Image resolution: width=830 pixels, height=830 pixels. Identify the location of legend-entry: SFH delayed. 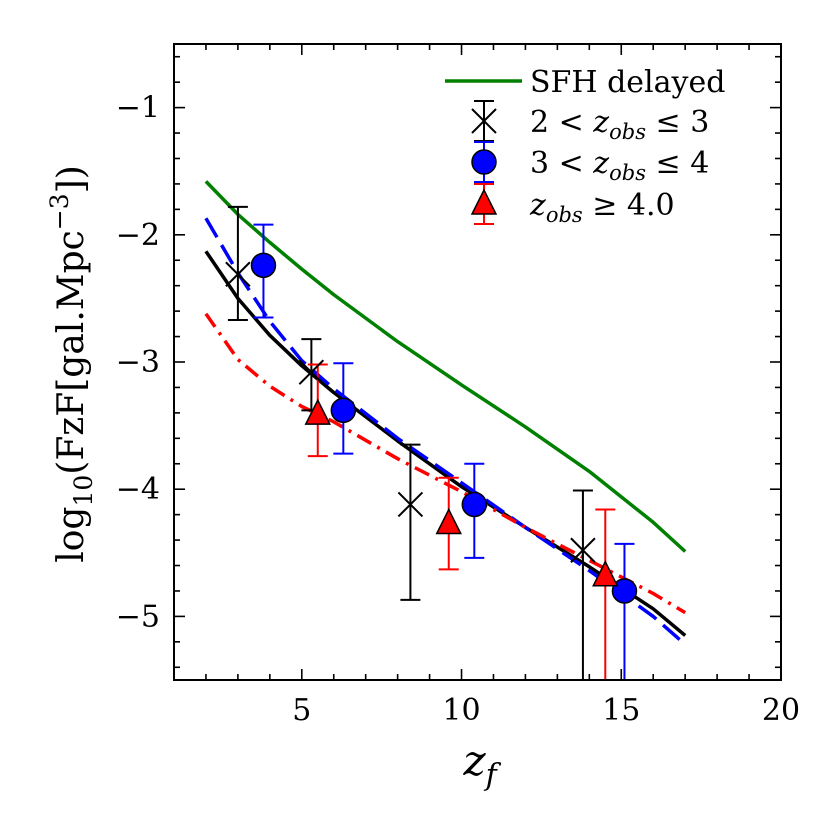
(585, 82).